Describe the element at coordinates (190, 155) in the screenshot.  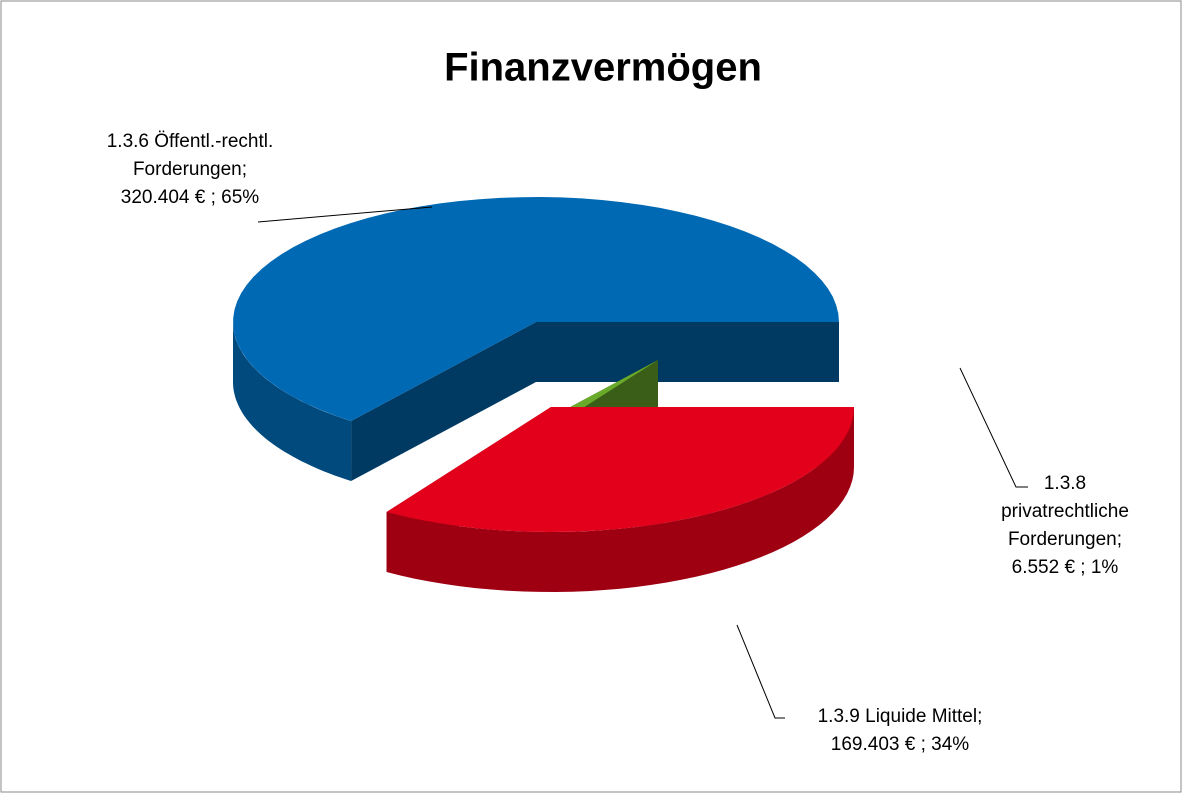
I see `data-label: 1.3.6 Öffentl.-rechtl. Forderungen;` at that location.